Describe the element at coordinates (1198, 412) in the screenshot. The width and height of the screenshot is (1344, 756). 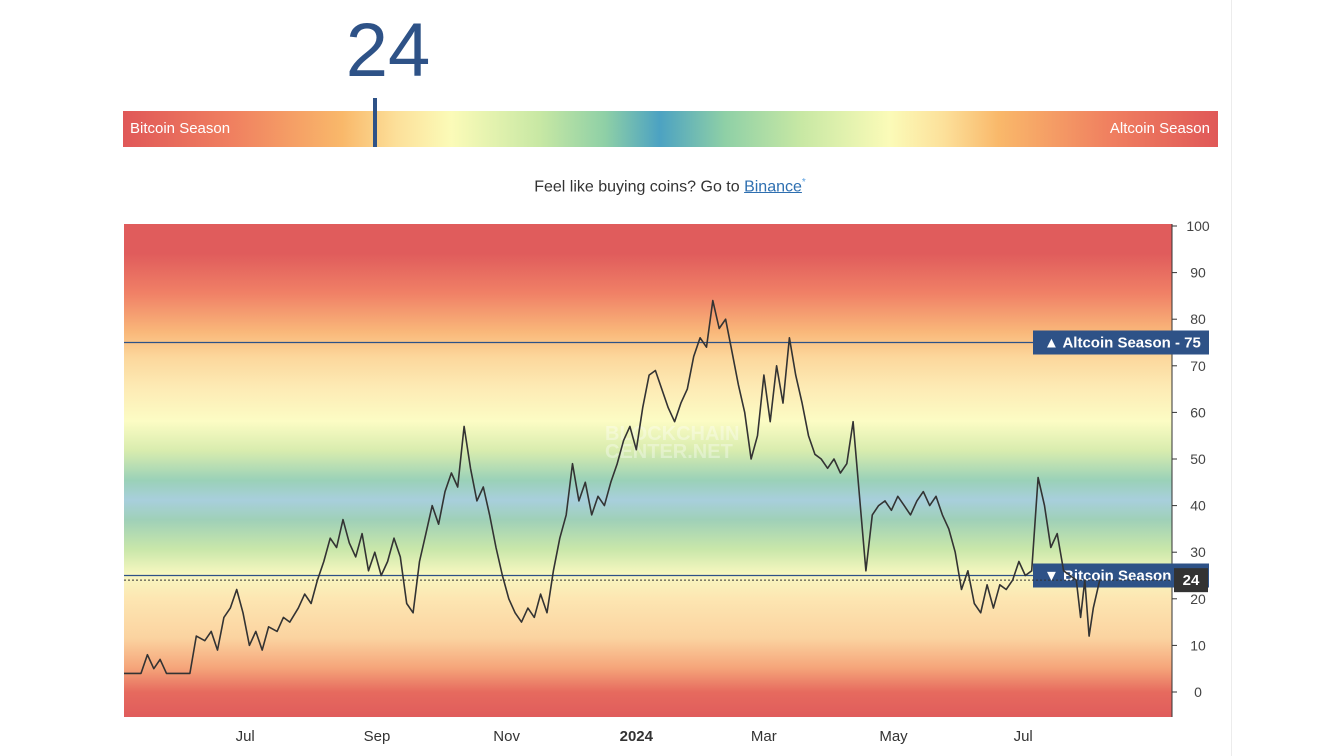
I see `y-tick-label: 60` at that location.